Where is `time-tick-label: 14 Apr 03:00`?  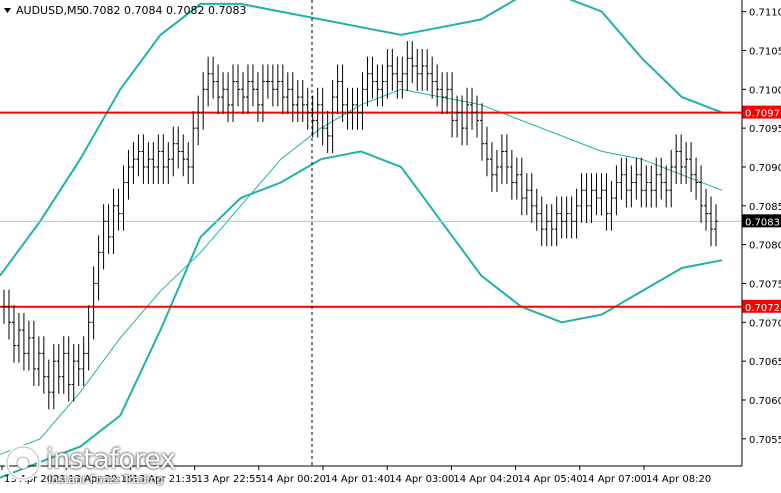
time-tick-label: 14 Apr 03:00 is located at coordinates (421, 479).